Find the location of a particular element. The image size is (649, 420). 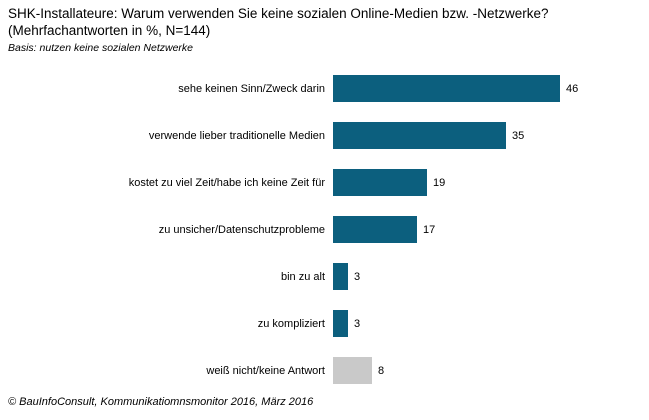

chart-row: zu kompliziert 3 is located at coordinates (324, 323).